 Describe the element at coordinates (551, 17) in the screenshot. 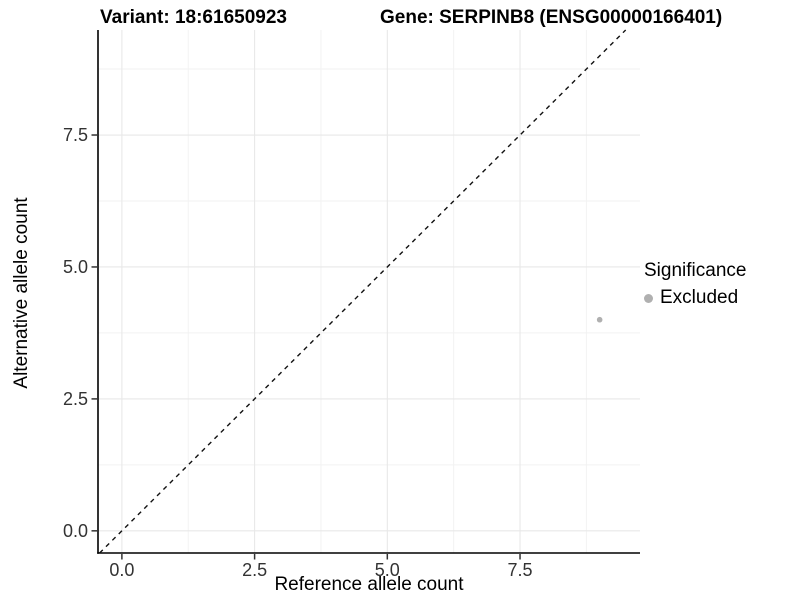

I see `gene-title: Gene: SERPINB8 (ENSG00000166401)` at that location.